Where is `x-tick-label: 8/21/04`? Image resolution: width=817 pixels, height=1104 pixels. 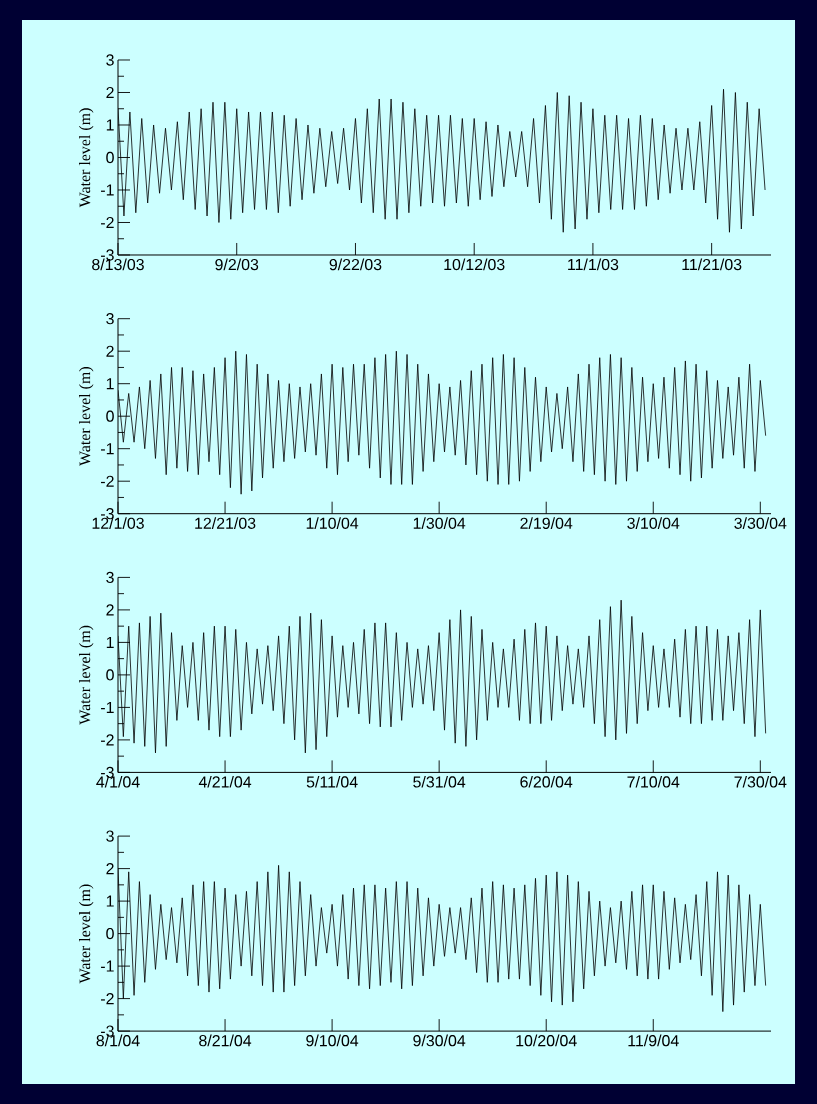 x-tick-label: 8/21/04 is located at coordinates (225, 1040).